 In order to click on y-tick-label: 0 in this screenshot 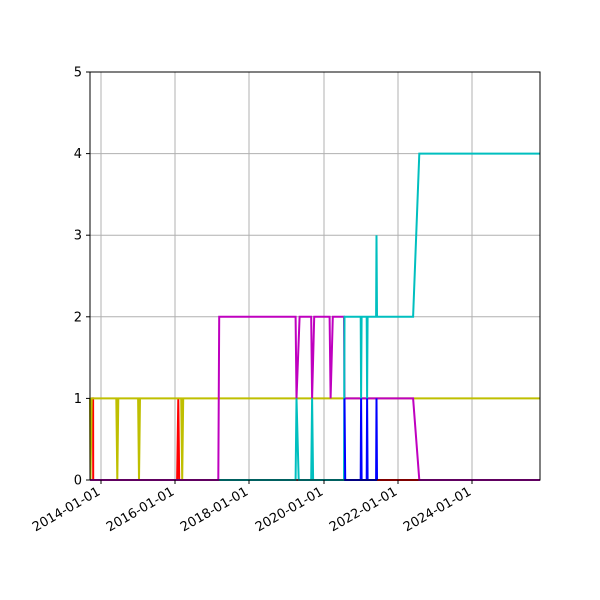, I will do `click(78, 481)`.